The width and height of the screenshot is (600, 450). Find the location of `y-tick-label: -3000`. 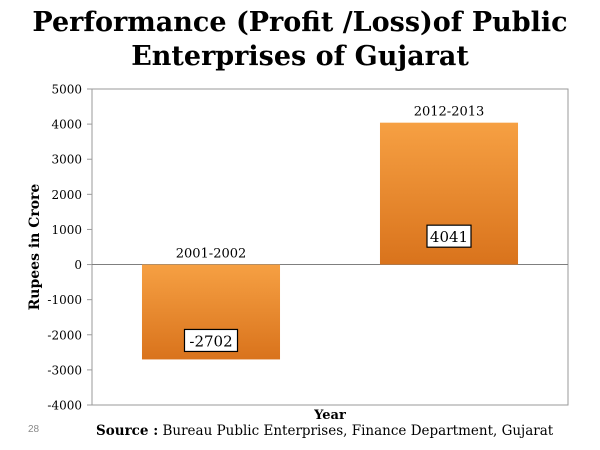

y-tick-label: -3000 is located at coordinates (64, 370).